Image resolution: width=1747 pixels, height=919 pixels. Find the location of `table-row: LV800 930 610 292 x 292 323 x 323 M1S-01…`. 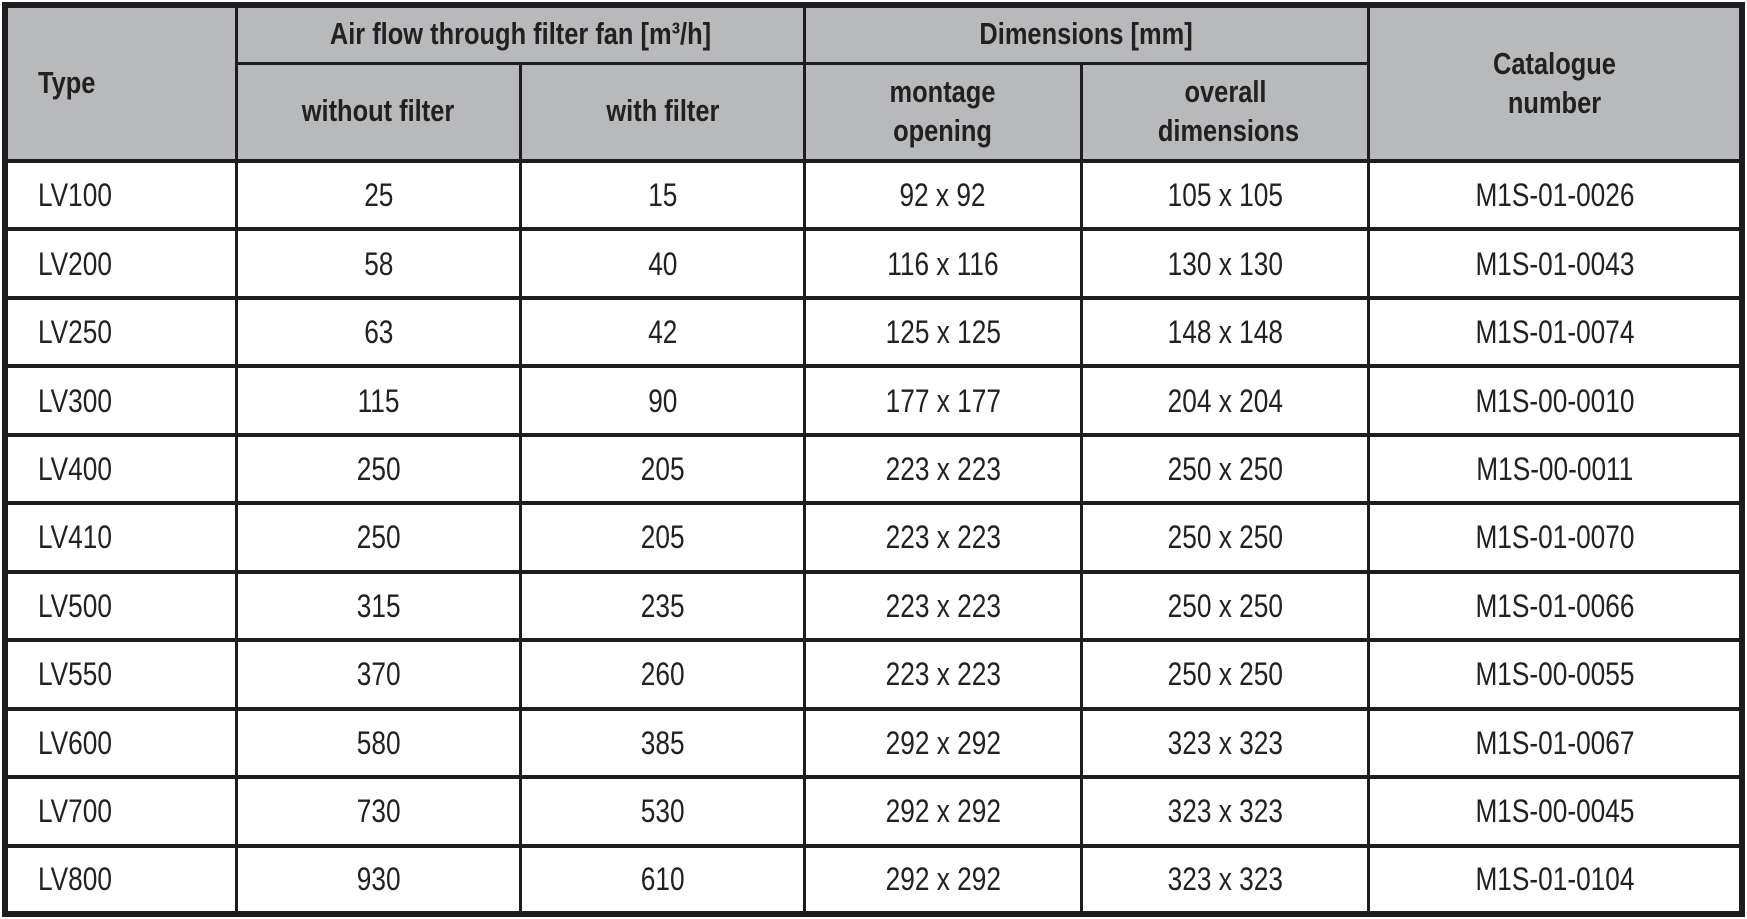

table-row: LV800 930 610 292 x 292 323 x 323 M1S-01… is located at coordinates (873, 880).